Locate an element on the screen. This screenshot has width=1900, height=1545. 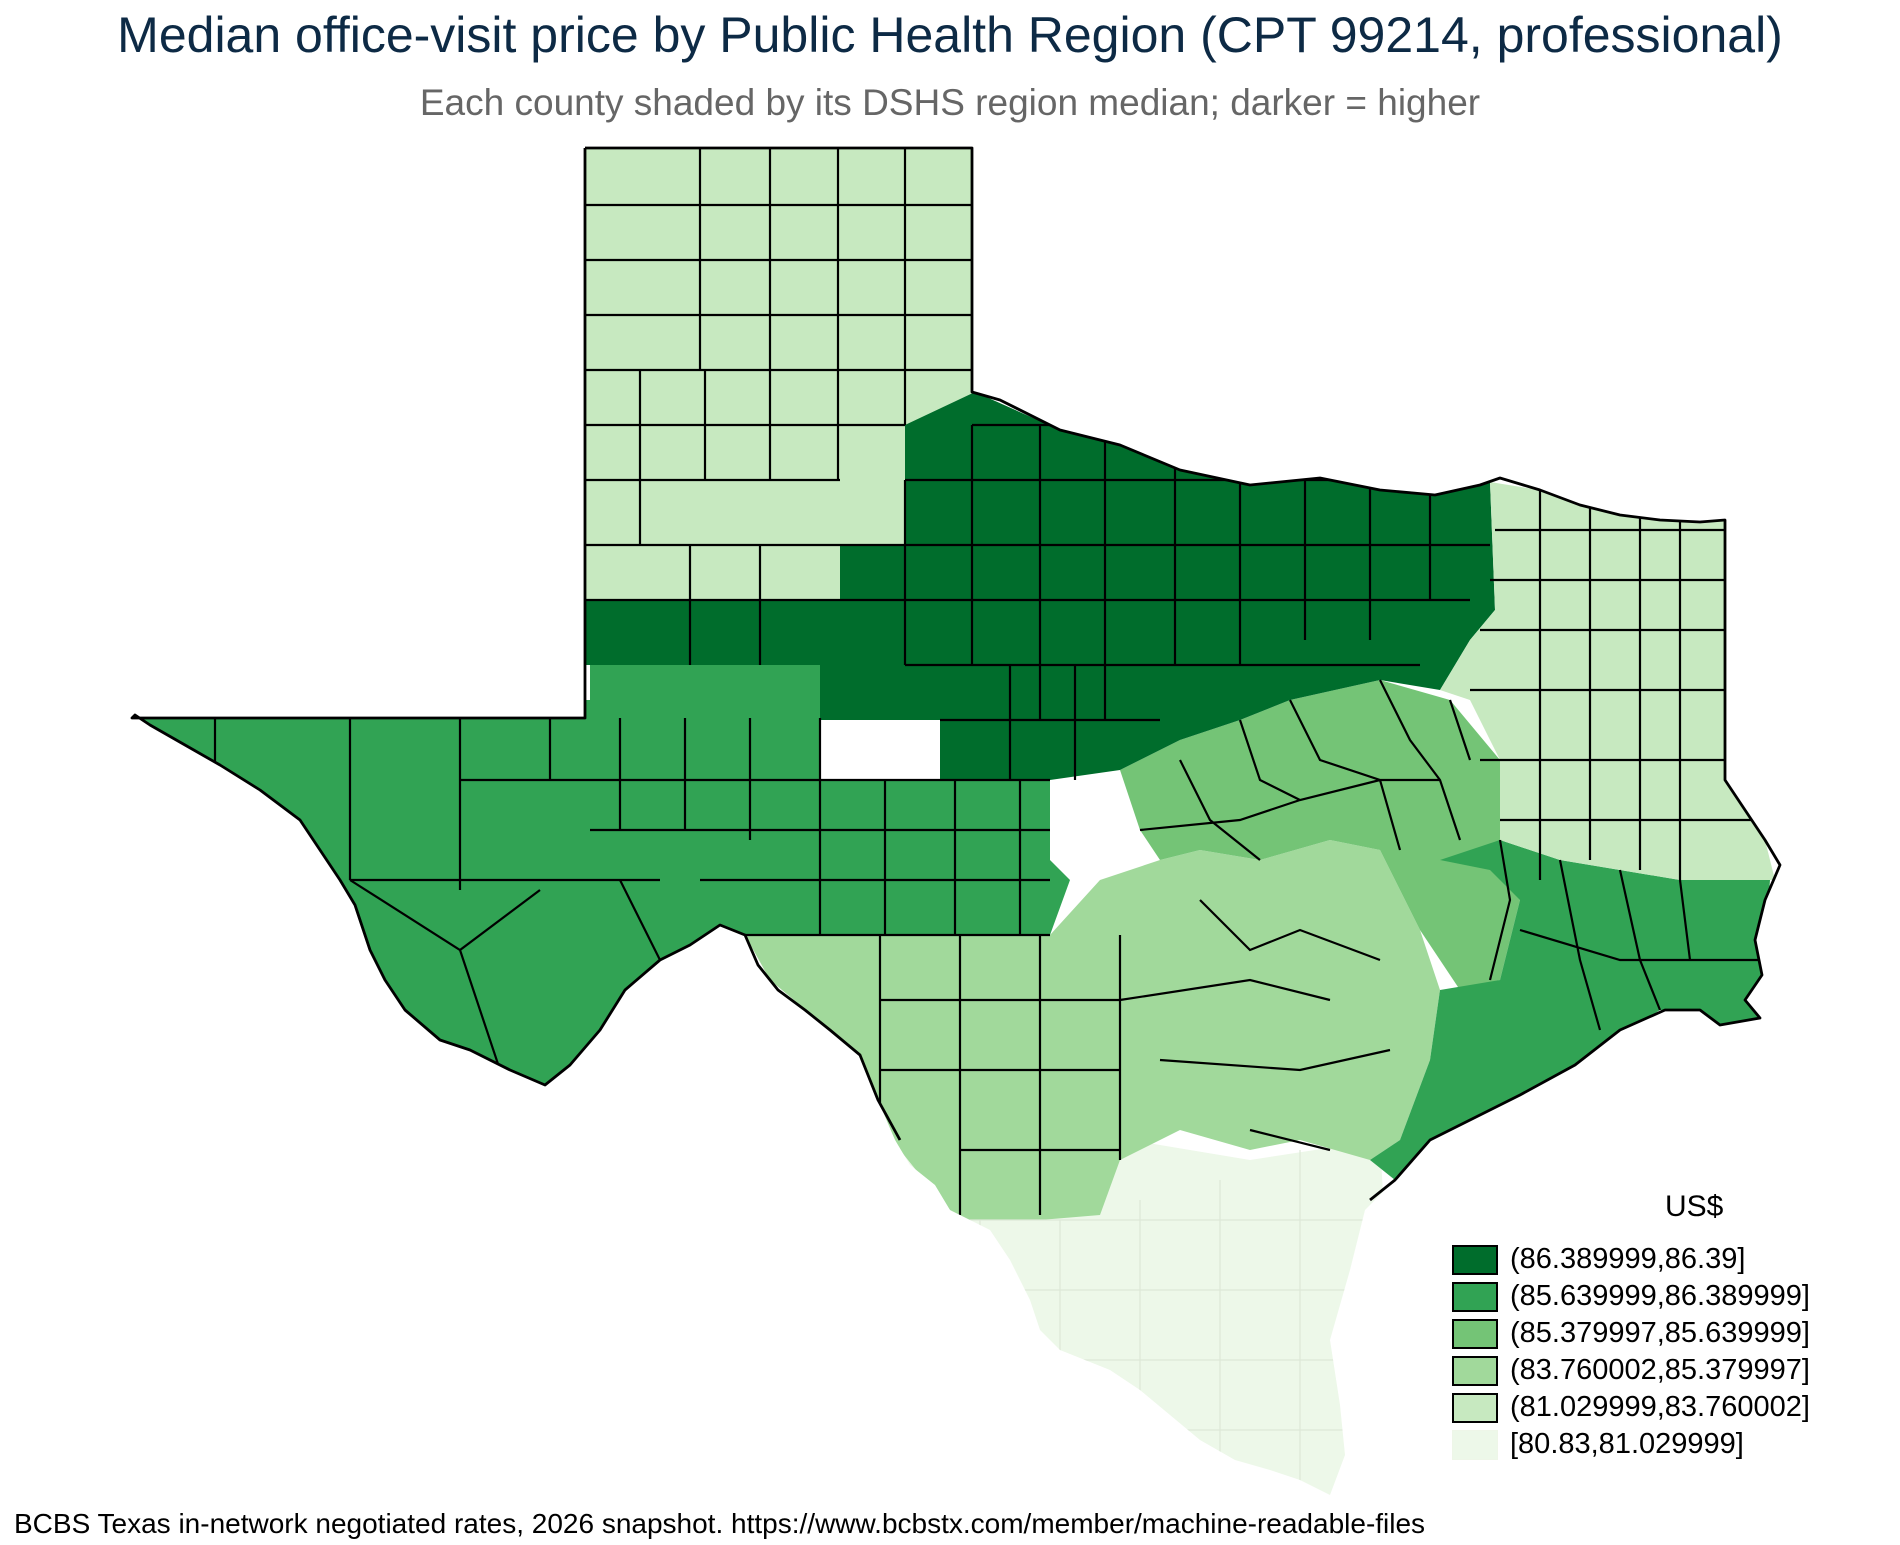
region-southeast is located at coordinates (1570, 1010).